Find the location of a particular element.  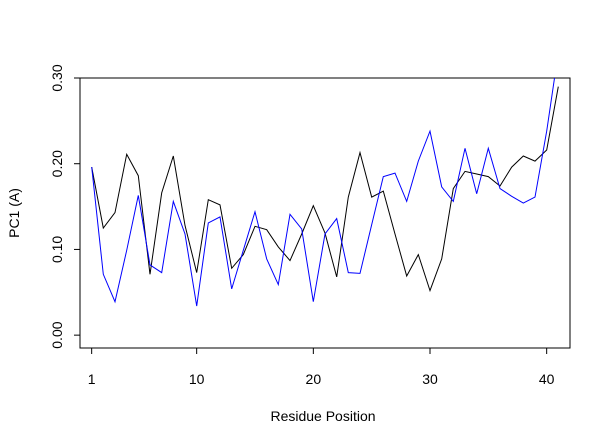

y-tick-label: 0.10 is located at coordinates (57, 249).